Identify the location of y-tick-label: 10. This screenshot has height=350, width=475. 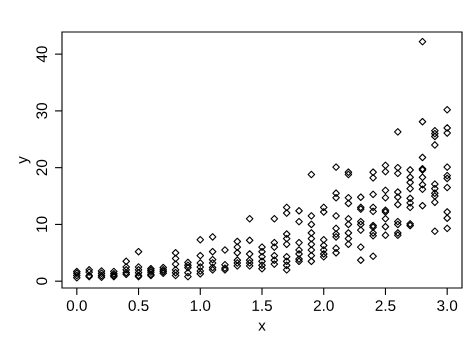
(42, 224).